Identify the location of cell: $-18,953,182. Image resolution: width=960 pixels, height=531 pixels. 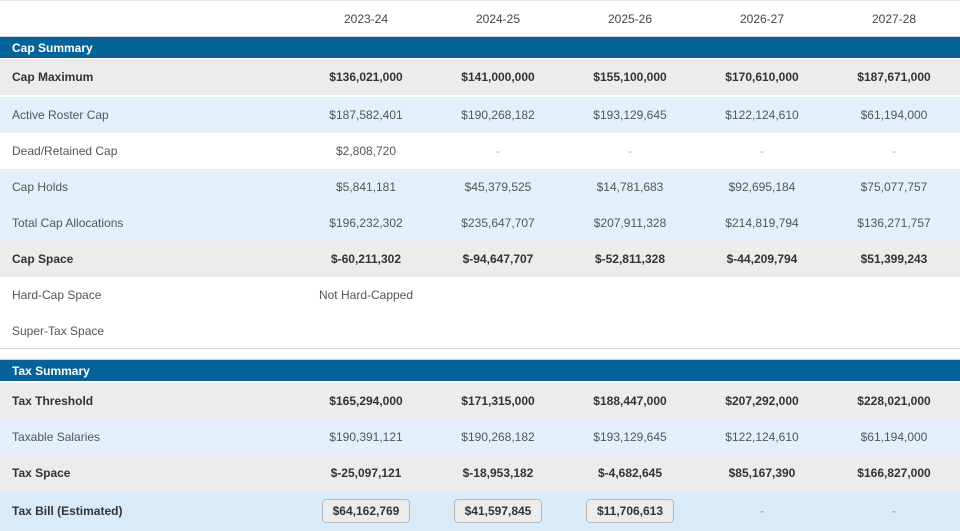
(498, 473).